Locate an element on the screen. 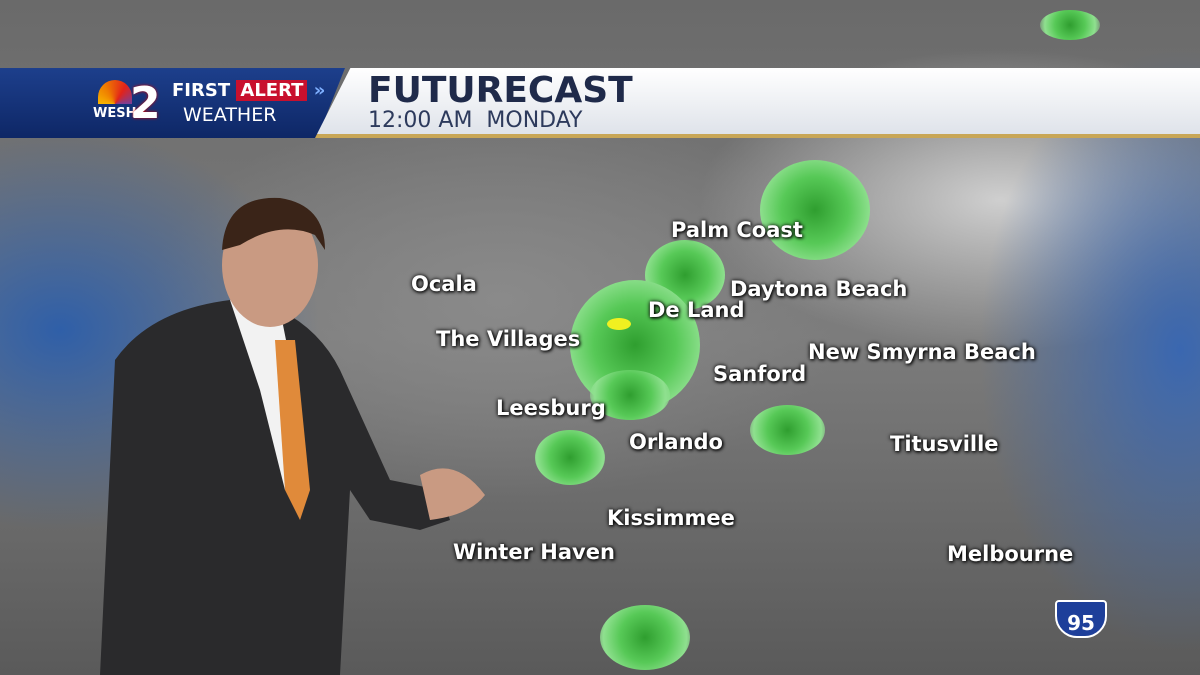 The height and width of the screenshot is (675, 1200). city-label: Orlando is located at coordinates (676, 442).